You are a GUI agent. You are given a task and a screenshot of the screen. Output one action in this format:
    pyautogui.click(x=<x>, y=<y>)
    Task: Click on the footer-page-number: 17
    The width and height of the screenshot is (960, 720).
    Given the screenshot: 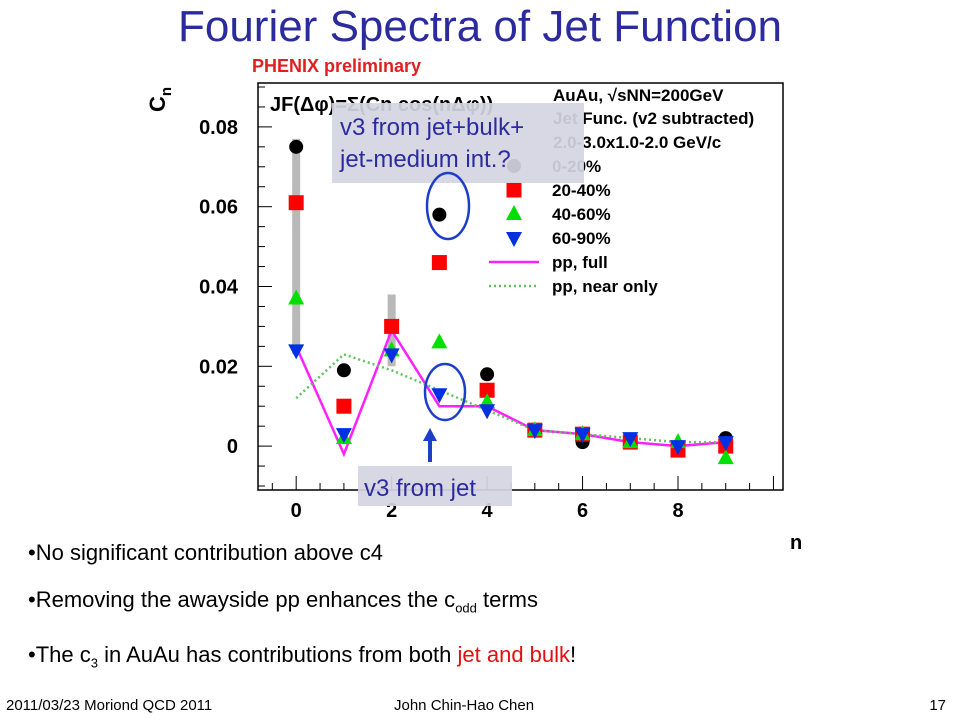 What is the action you would take?
    pyautogui.click(x=937, y=705)
    